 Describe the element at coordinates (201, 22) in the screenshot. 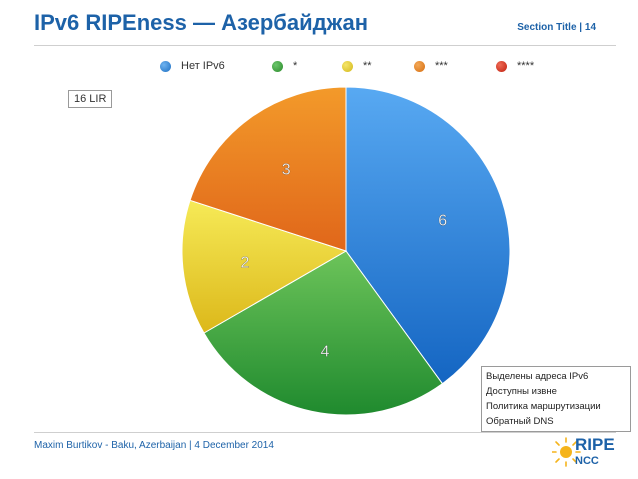

I see `slide-title: IPv6 RIPEness — Азербайджан` at that location.